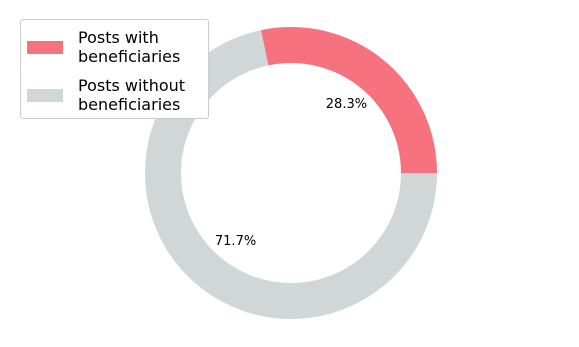 The image size is (579, 347). I want to click on value-label: 28.3%, so click(346, 104).